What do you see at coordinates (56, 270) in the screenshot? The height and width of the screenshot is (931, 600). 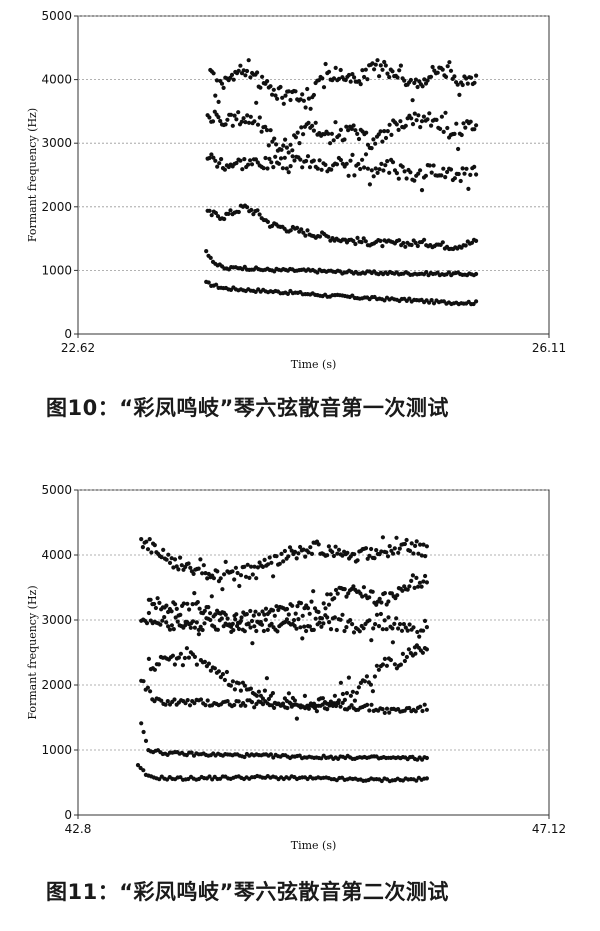 I see `y-tick-label: 1000` at bounding box center [56, 270].